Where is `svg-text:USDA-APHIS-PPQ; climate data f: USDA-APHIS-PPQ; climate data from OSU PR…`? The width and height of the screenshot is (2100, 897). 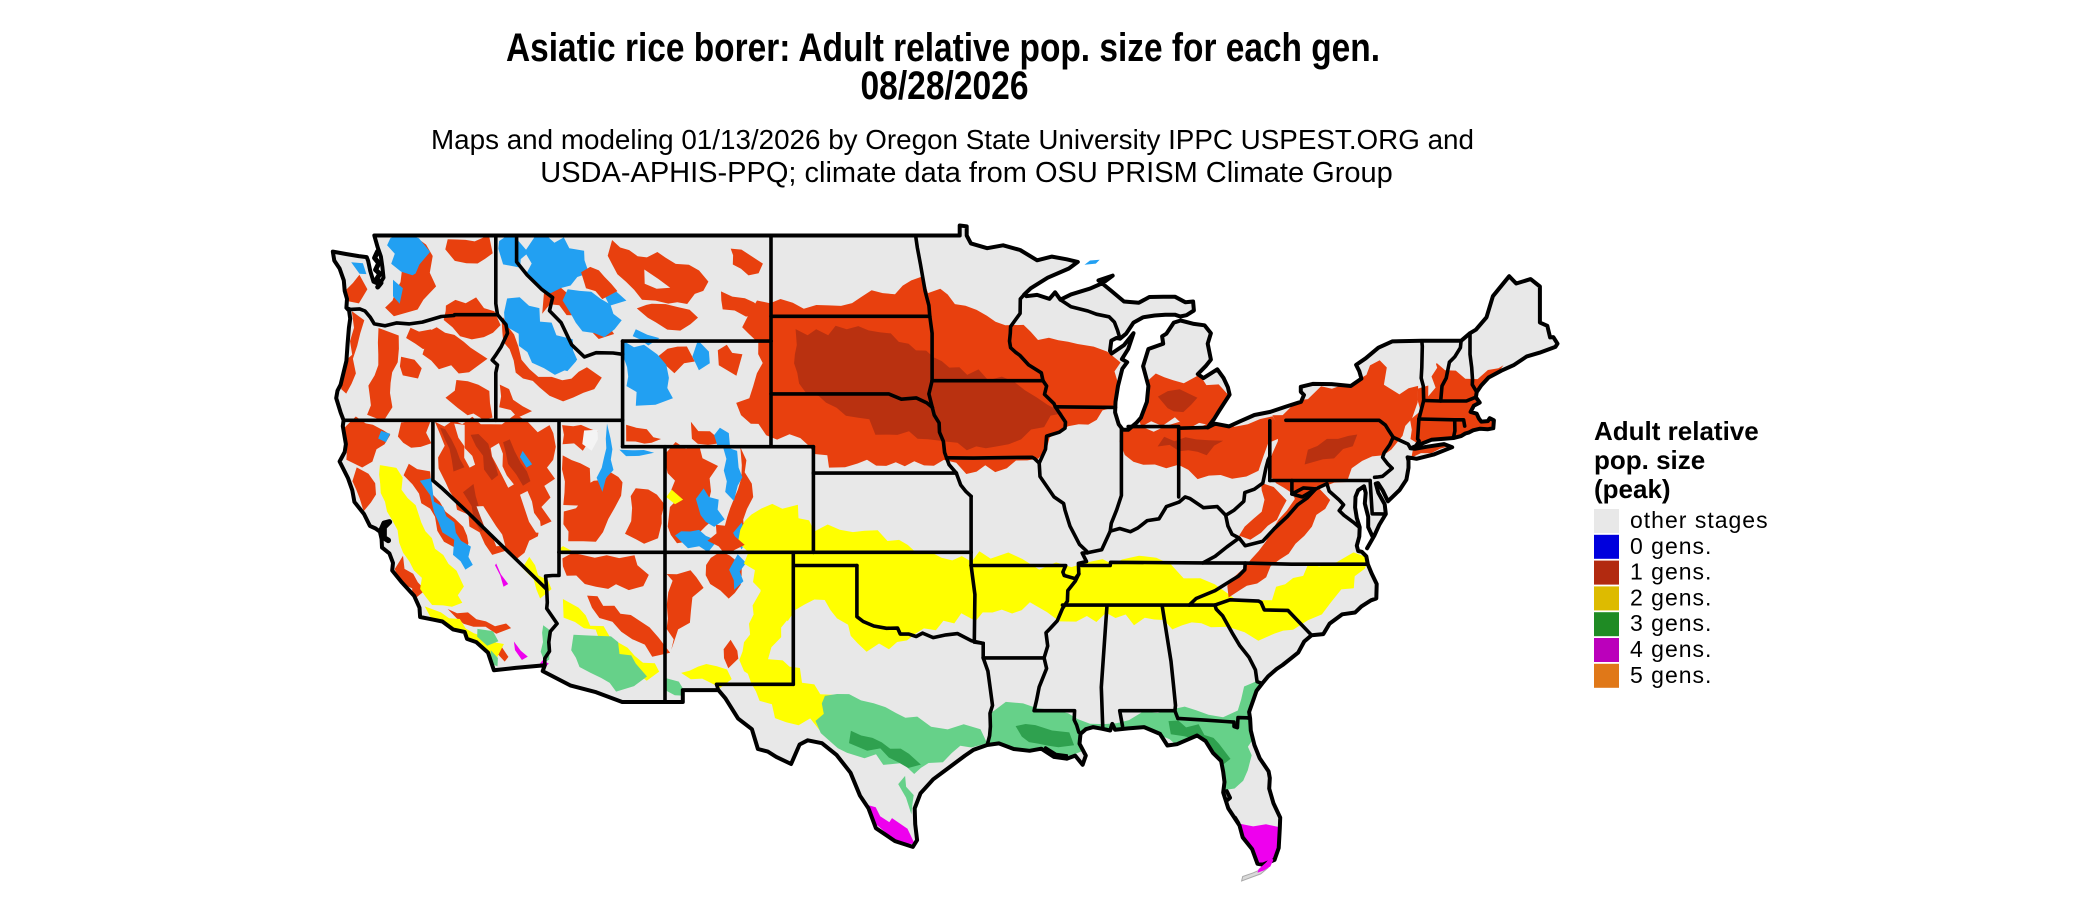
svg-text:USDA-APHIS-PPQ; climate data f: USDA-APHIS-PPQ; climate data from OSU PR… is located at coordinates (966, 173).